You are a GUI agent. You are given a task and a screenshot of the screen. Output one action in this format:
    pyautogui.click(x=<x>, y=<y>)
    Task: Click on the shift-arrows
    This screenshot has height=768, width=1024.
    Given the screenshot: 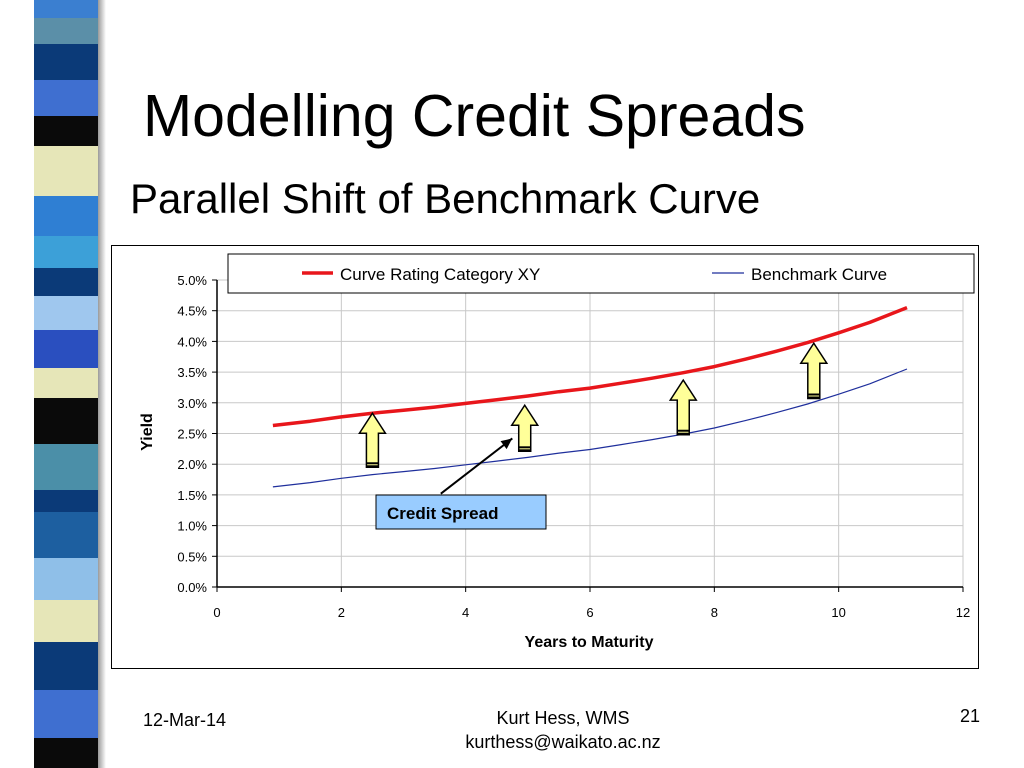 What is the action you would take?
    pyautogui.click(x=593, y=405)
    